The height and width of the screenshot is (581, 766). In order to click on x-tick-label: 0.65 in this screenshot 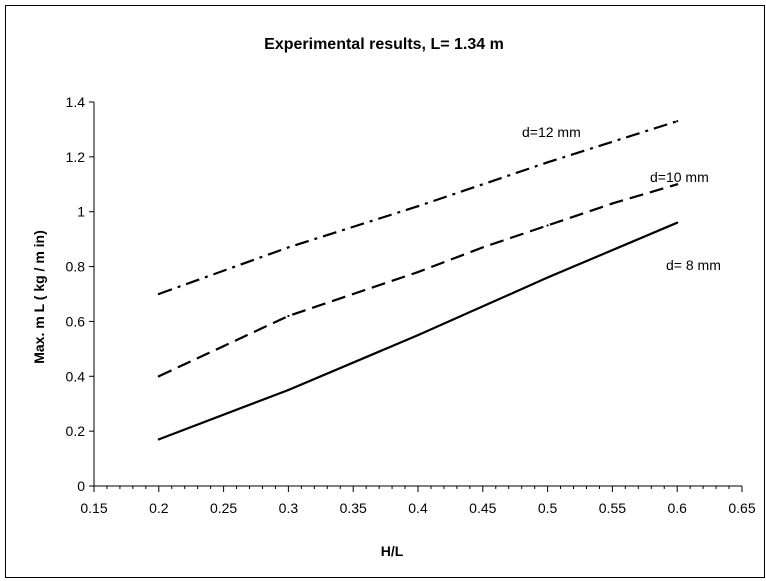, I will do `click(741, 508)`.